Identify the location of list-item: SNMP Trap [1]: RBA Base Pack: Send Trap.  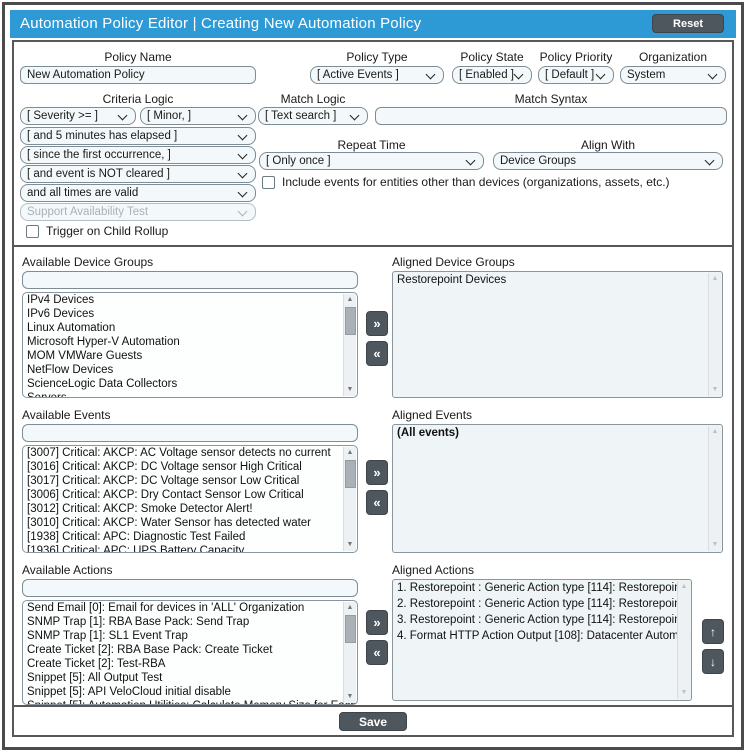
(138, 622).